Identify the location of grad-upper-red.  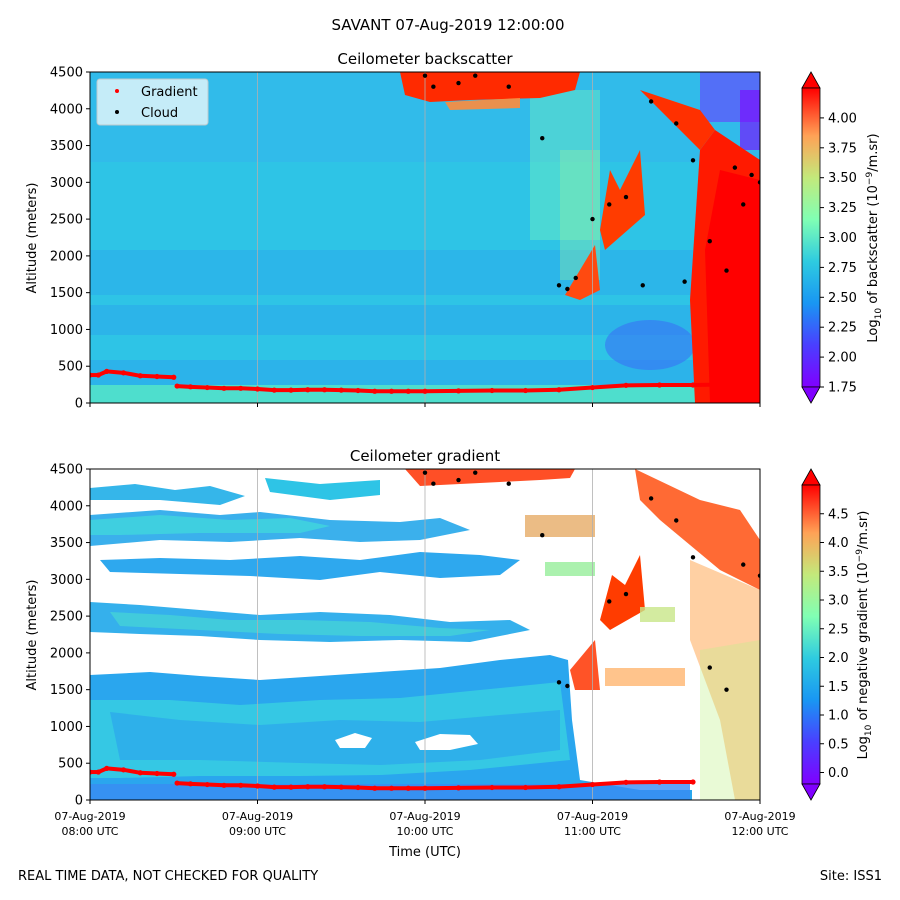
(490, 477).